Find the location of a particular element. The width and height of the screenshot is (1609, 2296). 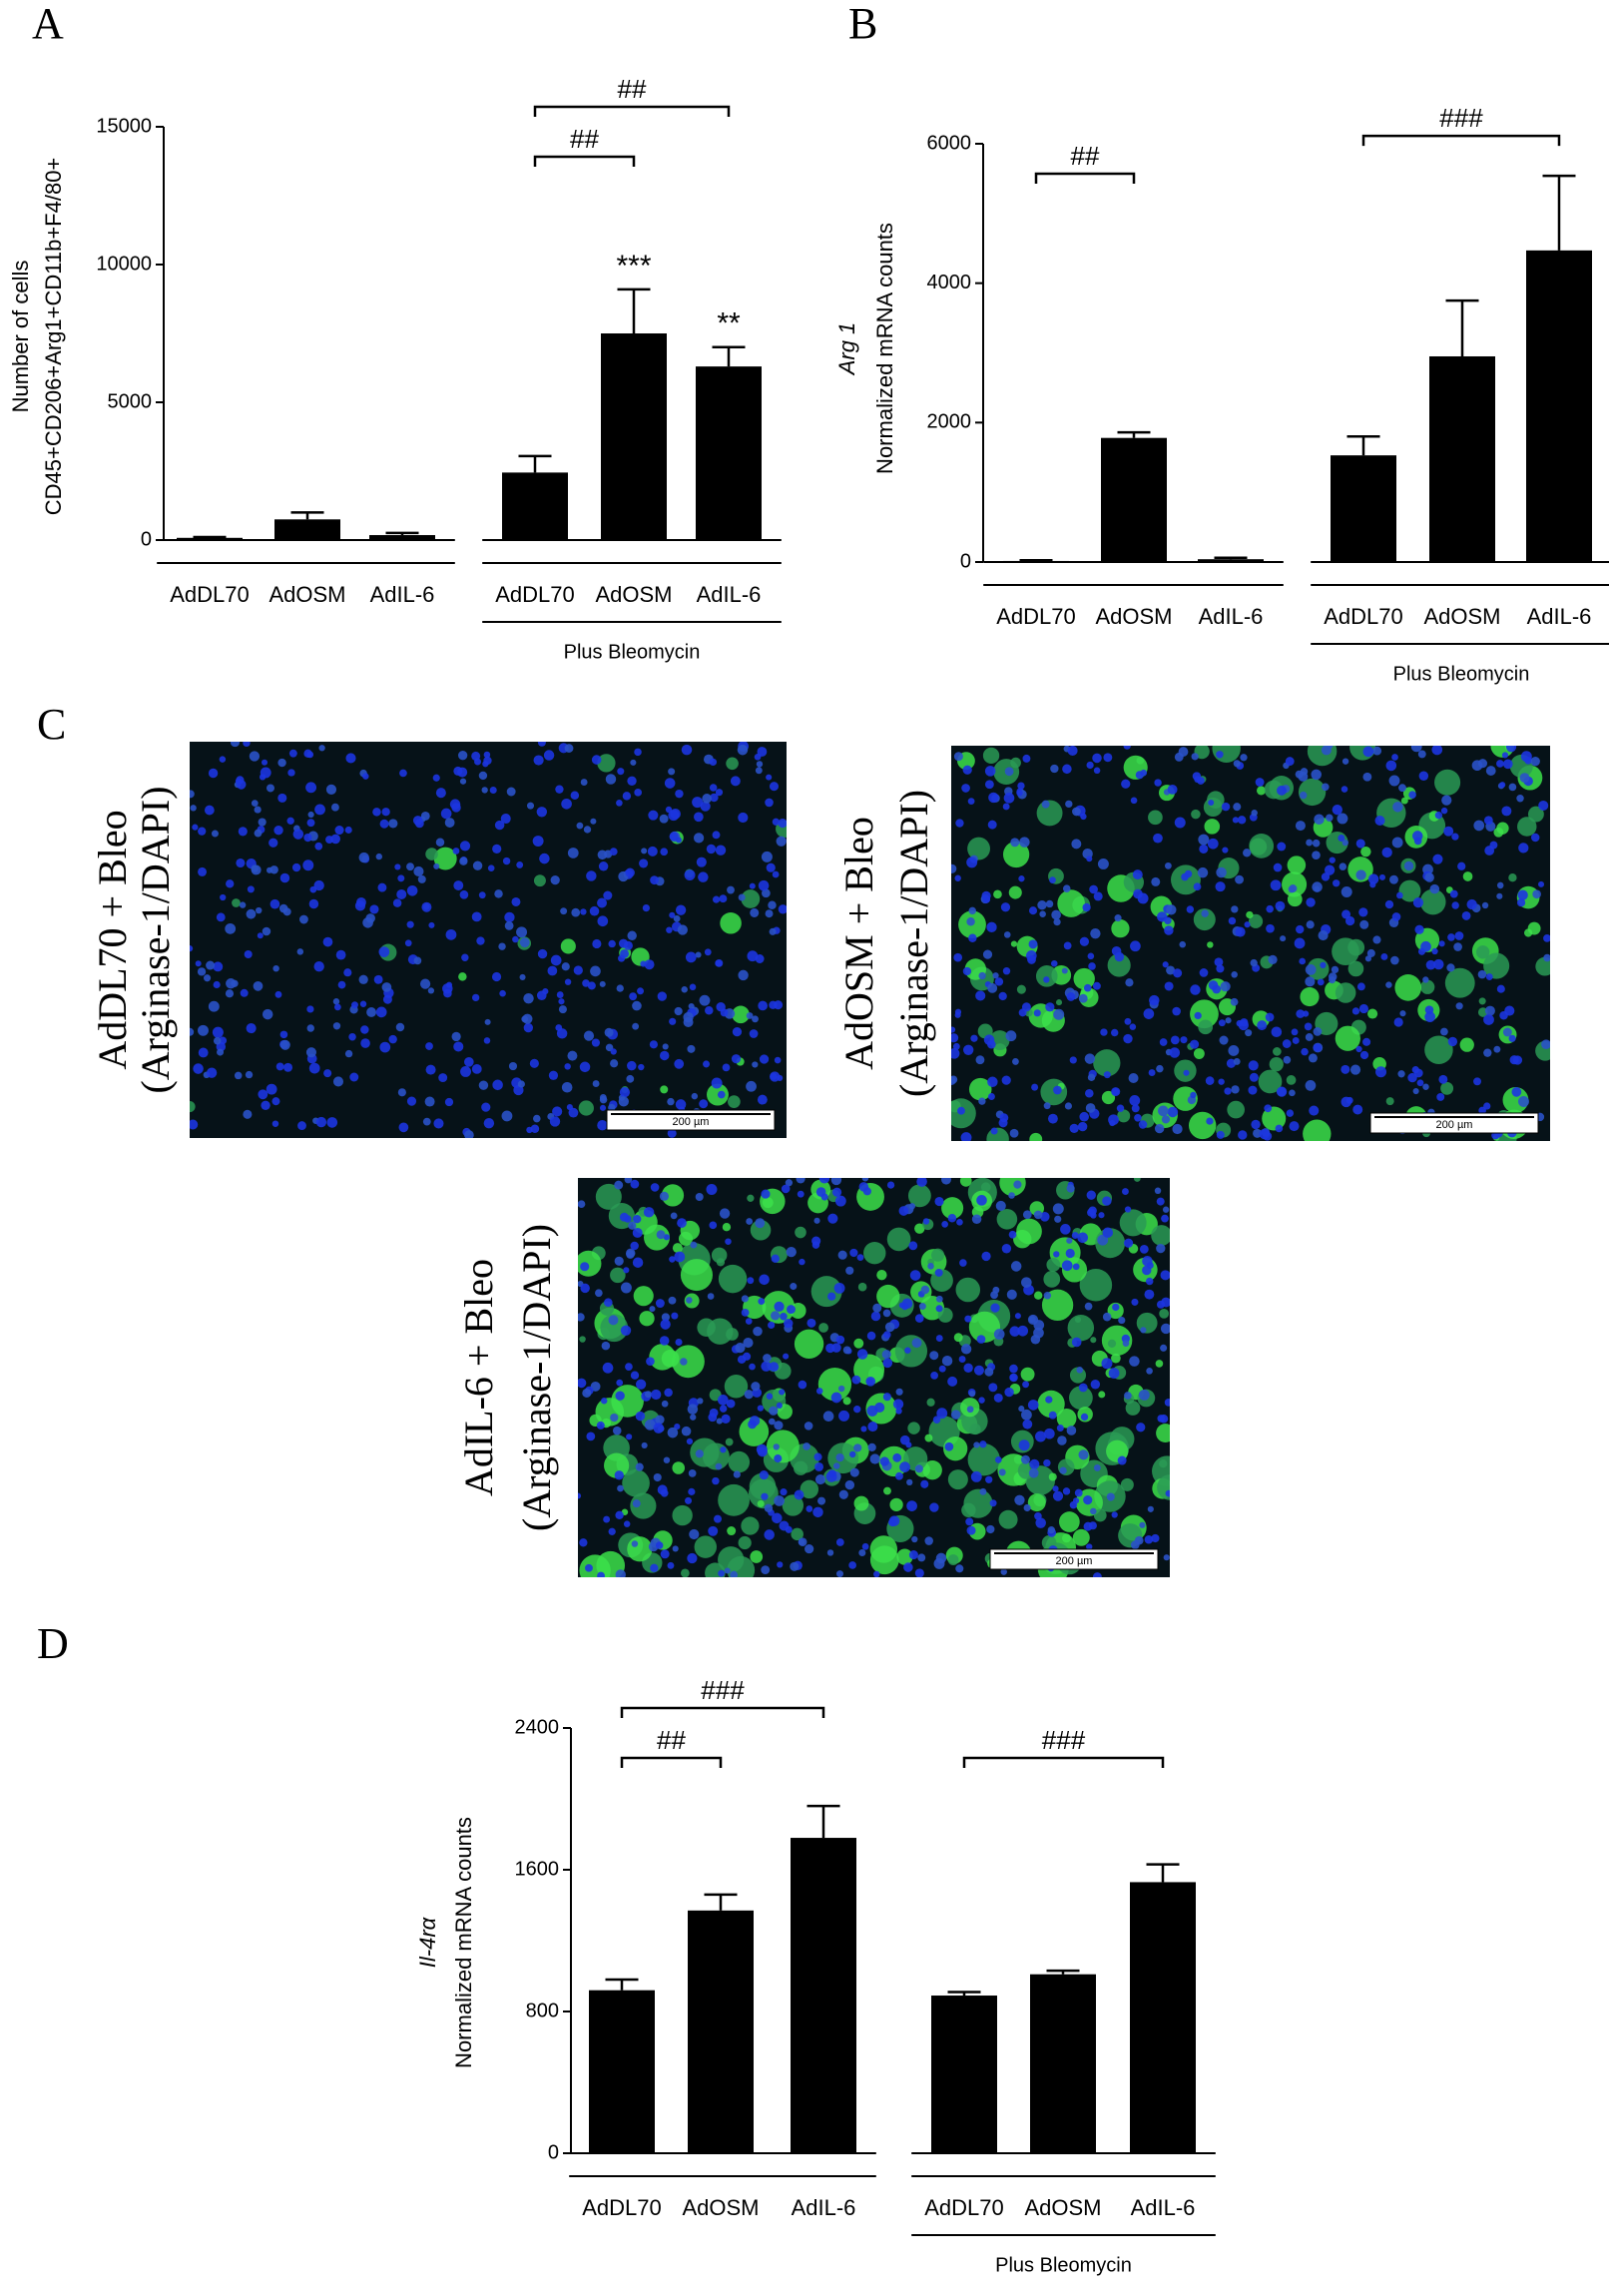

comparison-label: ## is located at coordinates (1085, 156).